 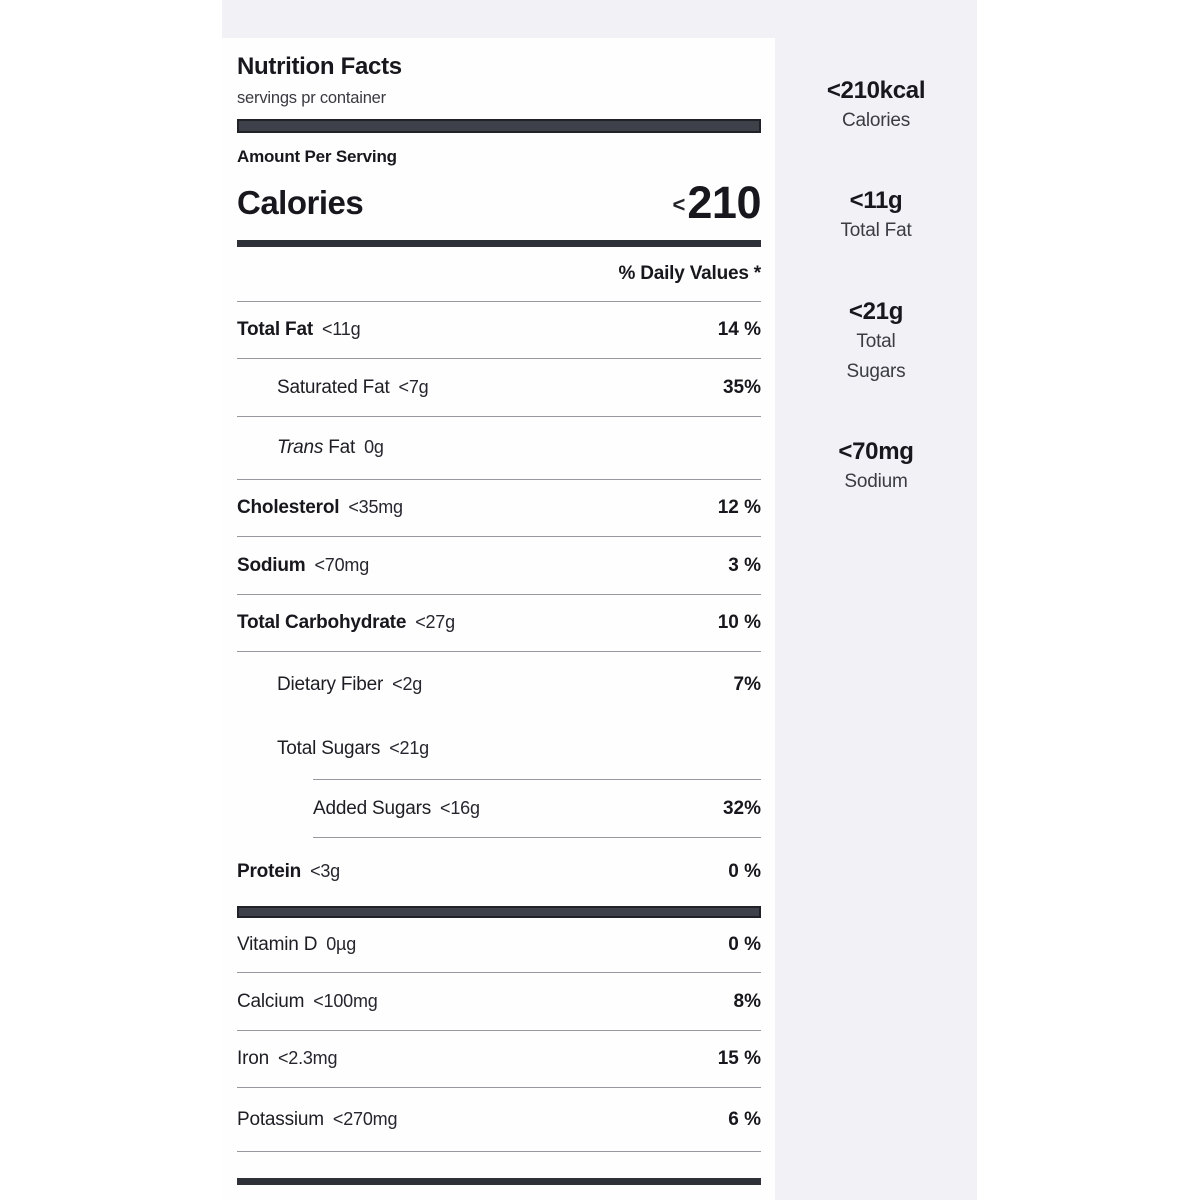 What do you see at coordinates (271, 1001) in the screenshot?
I see `nutrient-name: Calcium` at bounding box center [271, 1001].